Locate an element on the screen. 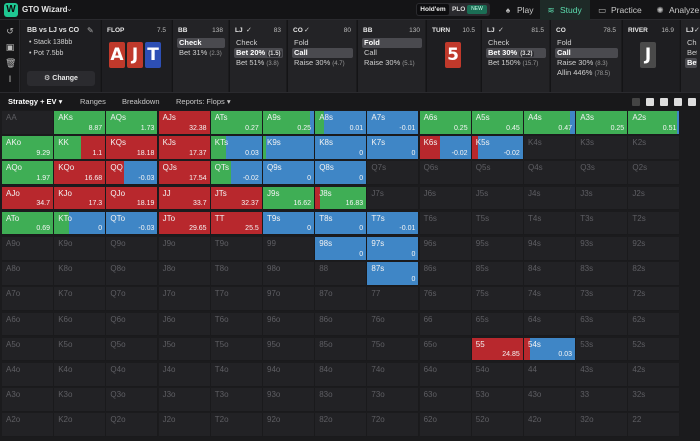  hand-cell-64s: 64s is located at coordinates (550, 324).